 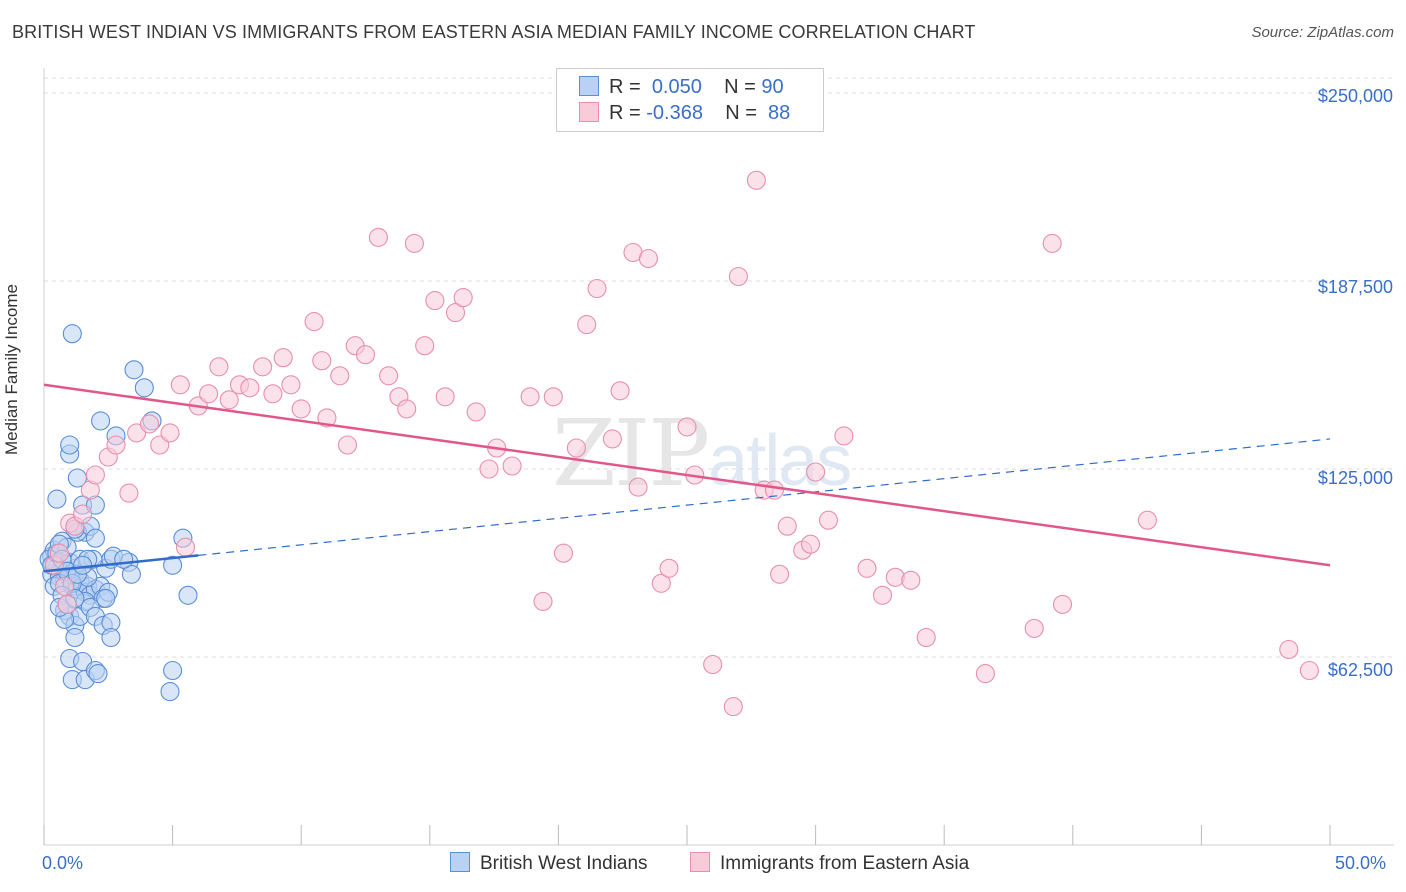 I want to click on correlation-legend: R = 0.050 N = 90 R = -0.368 N = 88, so click(x=690, y=100).